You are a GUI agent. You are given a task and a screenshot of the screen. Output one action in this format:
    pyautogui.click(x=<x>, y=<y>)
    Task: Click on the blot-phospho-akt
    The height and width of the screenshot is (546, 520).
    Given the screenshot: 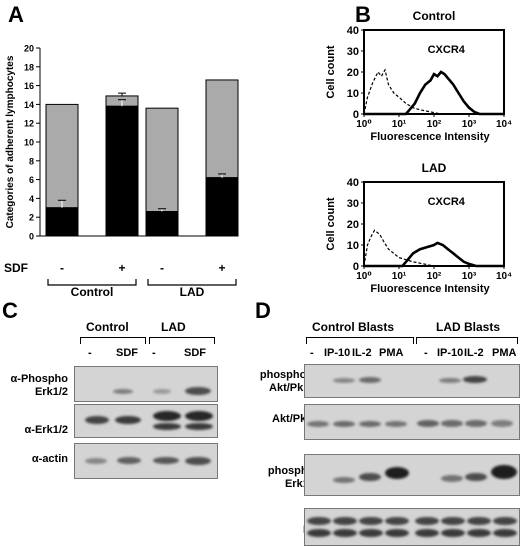 What is the action you would take?
    pyautogui.click(x=412, y=381)
    